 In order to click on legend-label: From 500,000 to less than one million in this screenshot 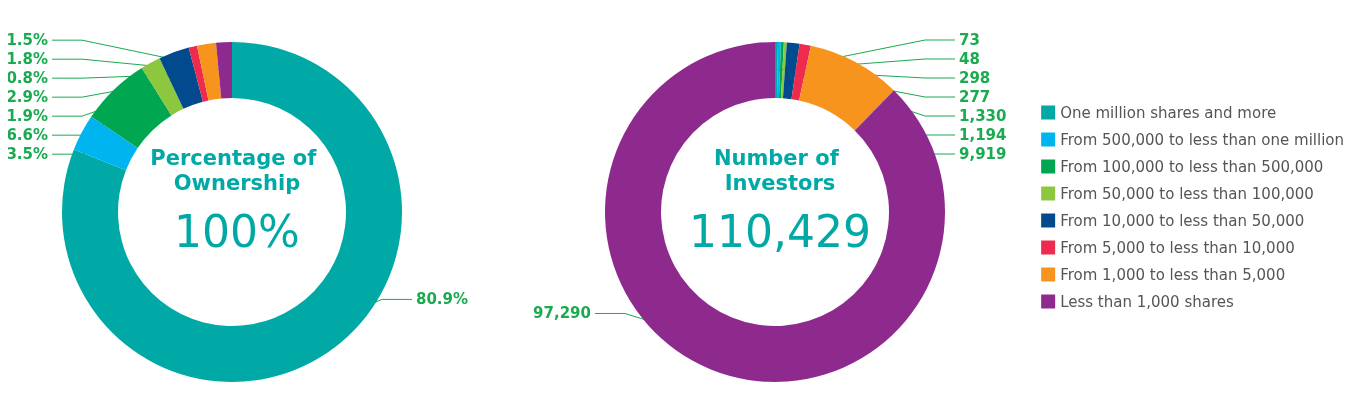, I will do `click(1202, 139)`.